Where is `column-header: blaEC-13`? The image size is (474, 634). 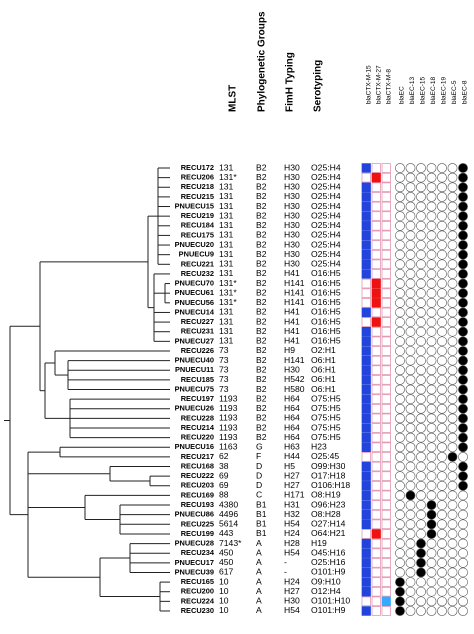
column-header: blaEC-13 is located at coordinates (412, 90).